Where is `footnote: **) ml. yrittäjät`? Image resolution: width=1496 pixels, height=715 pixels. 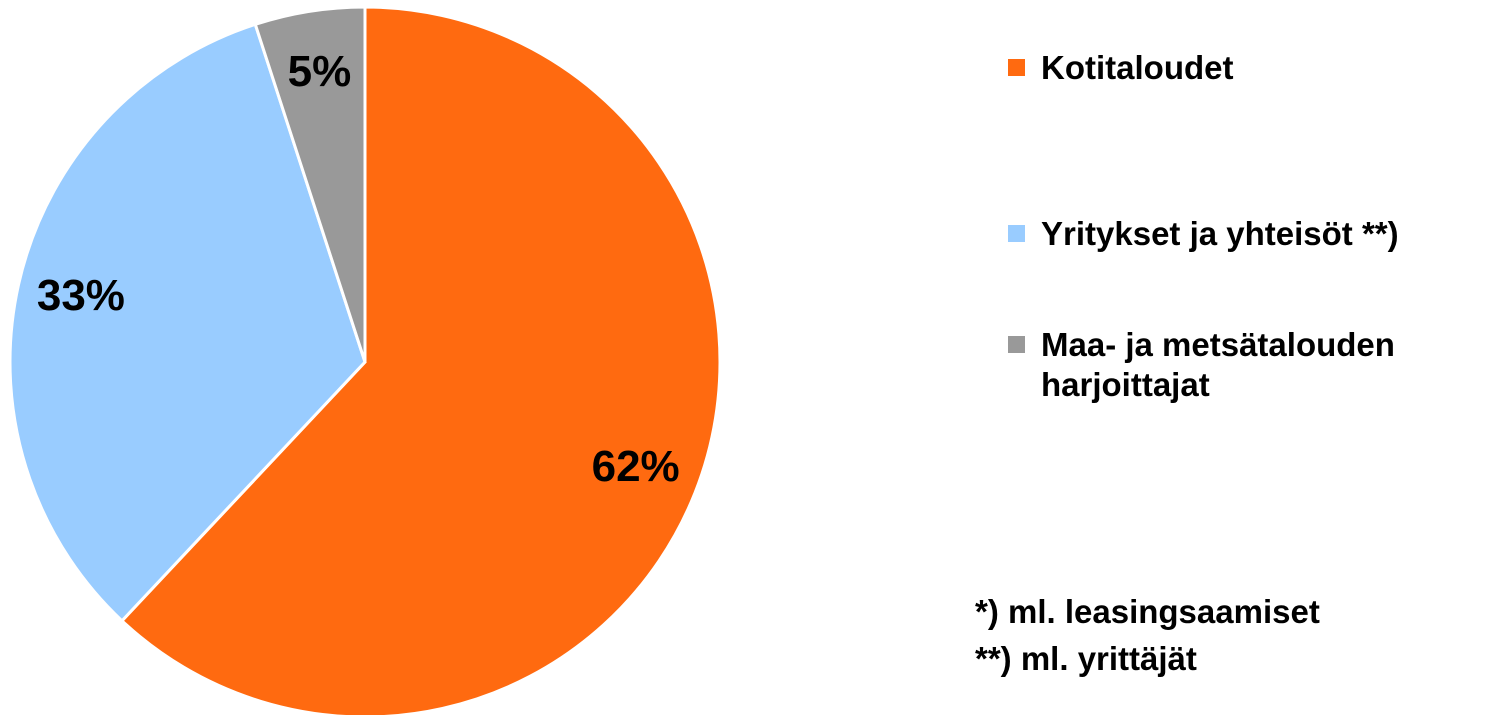 footnote: **) ml. yrittäjät is located at coordinates (1086, 658).